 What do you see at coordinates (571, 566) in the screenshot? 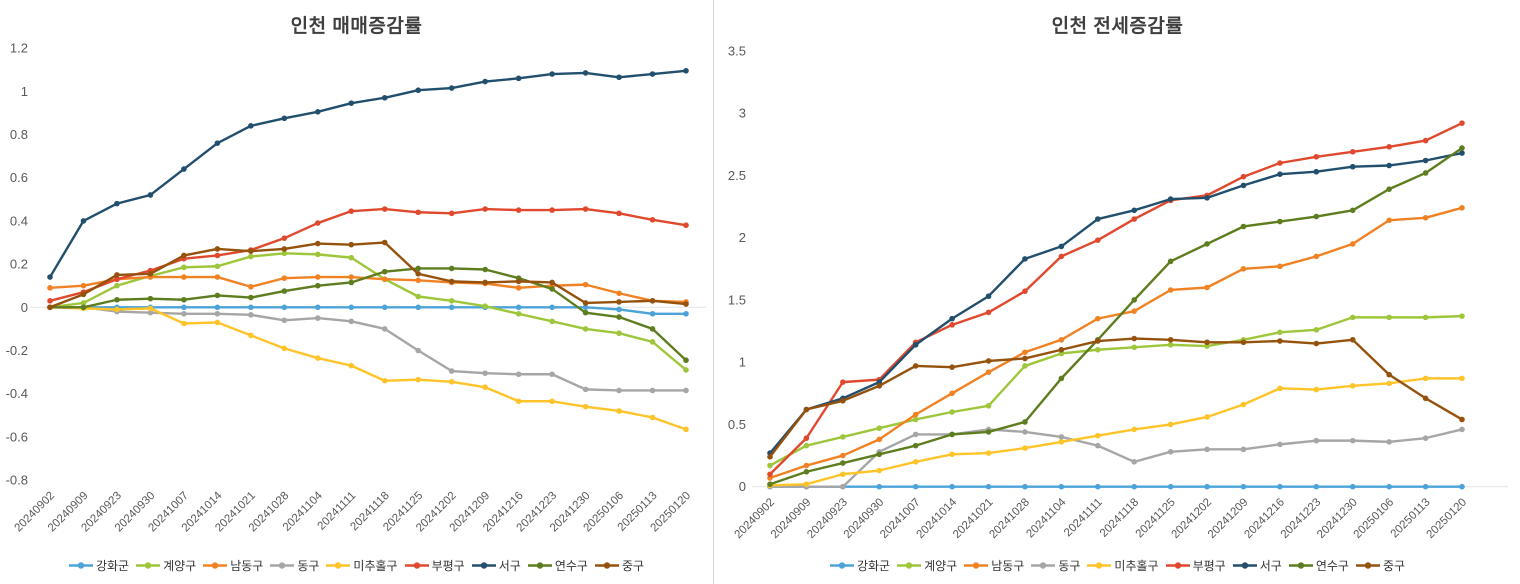
I see `legend-label: 연수구` at bounding box center [571, 566].